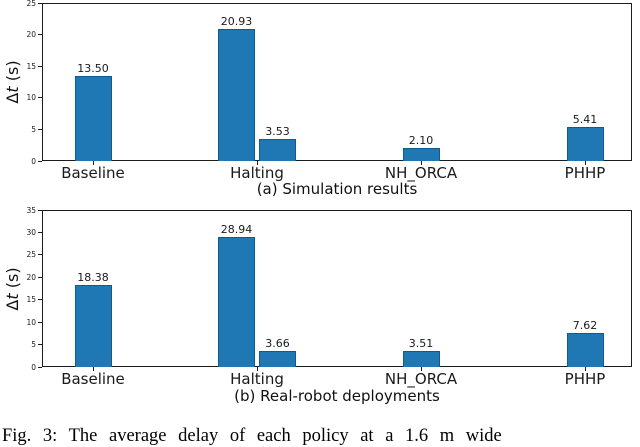 The image size is (640, 447). What do you see at coordinates (421, 344) in the screenshot?
I see `bar-value-label: 3.51` at bounding box center [421, 344].